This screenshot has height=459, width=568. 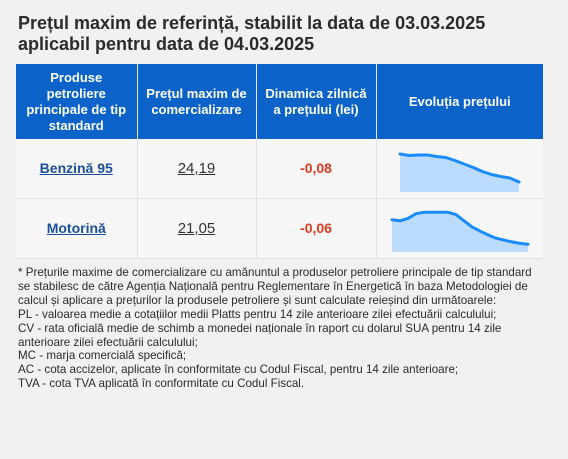 What do you see at coordinates (197, 101) in the screenshot?
I see `header-max-price: Prețul maxim de comercializare` at bounding box center [197, 101].